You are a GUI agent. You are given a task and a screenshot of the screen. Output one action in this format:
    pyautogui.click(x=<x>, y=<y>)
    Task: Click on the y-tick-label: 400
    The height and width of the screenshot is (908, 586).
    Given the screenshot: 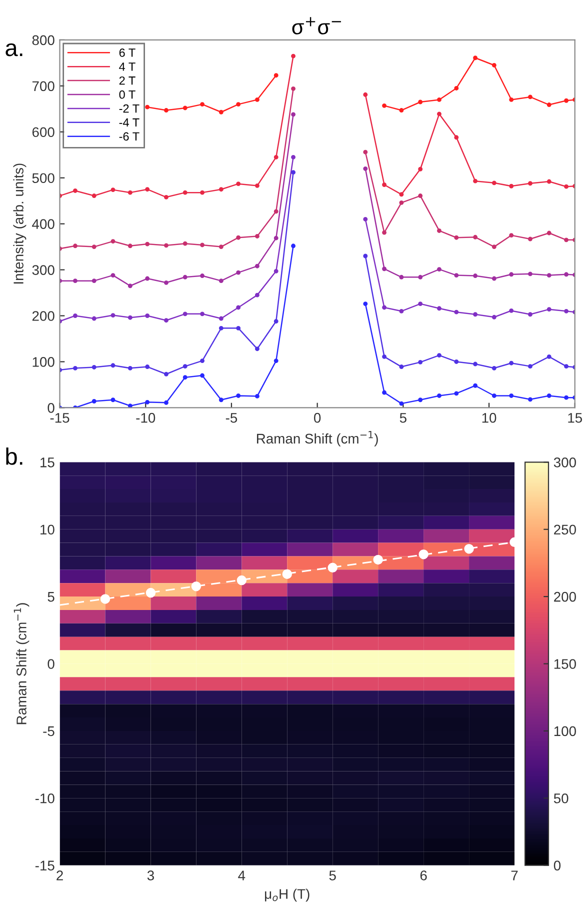 What is the action you would take?
    pyautogui.click(x=43, y=224)
    